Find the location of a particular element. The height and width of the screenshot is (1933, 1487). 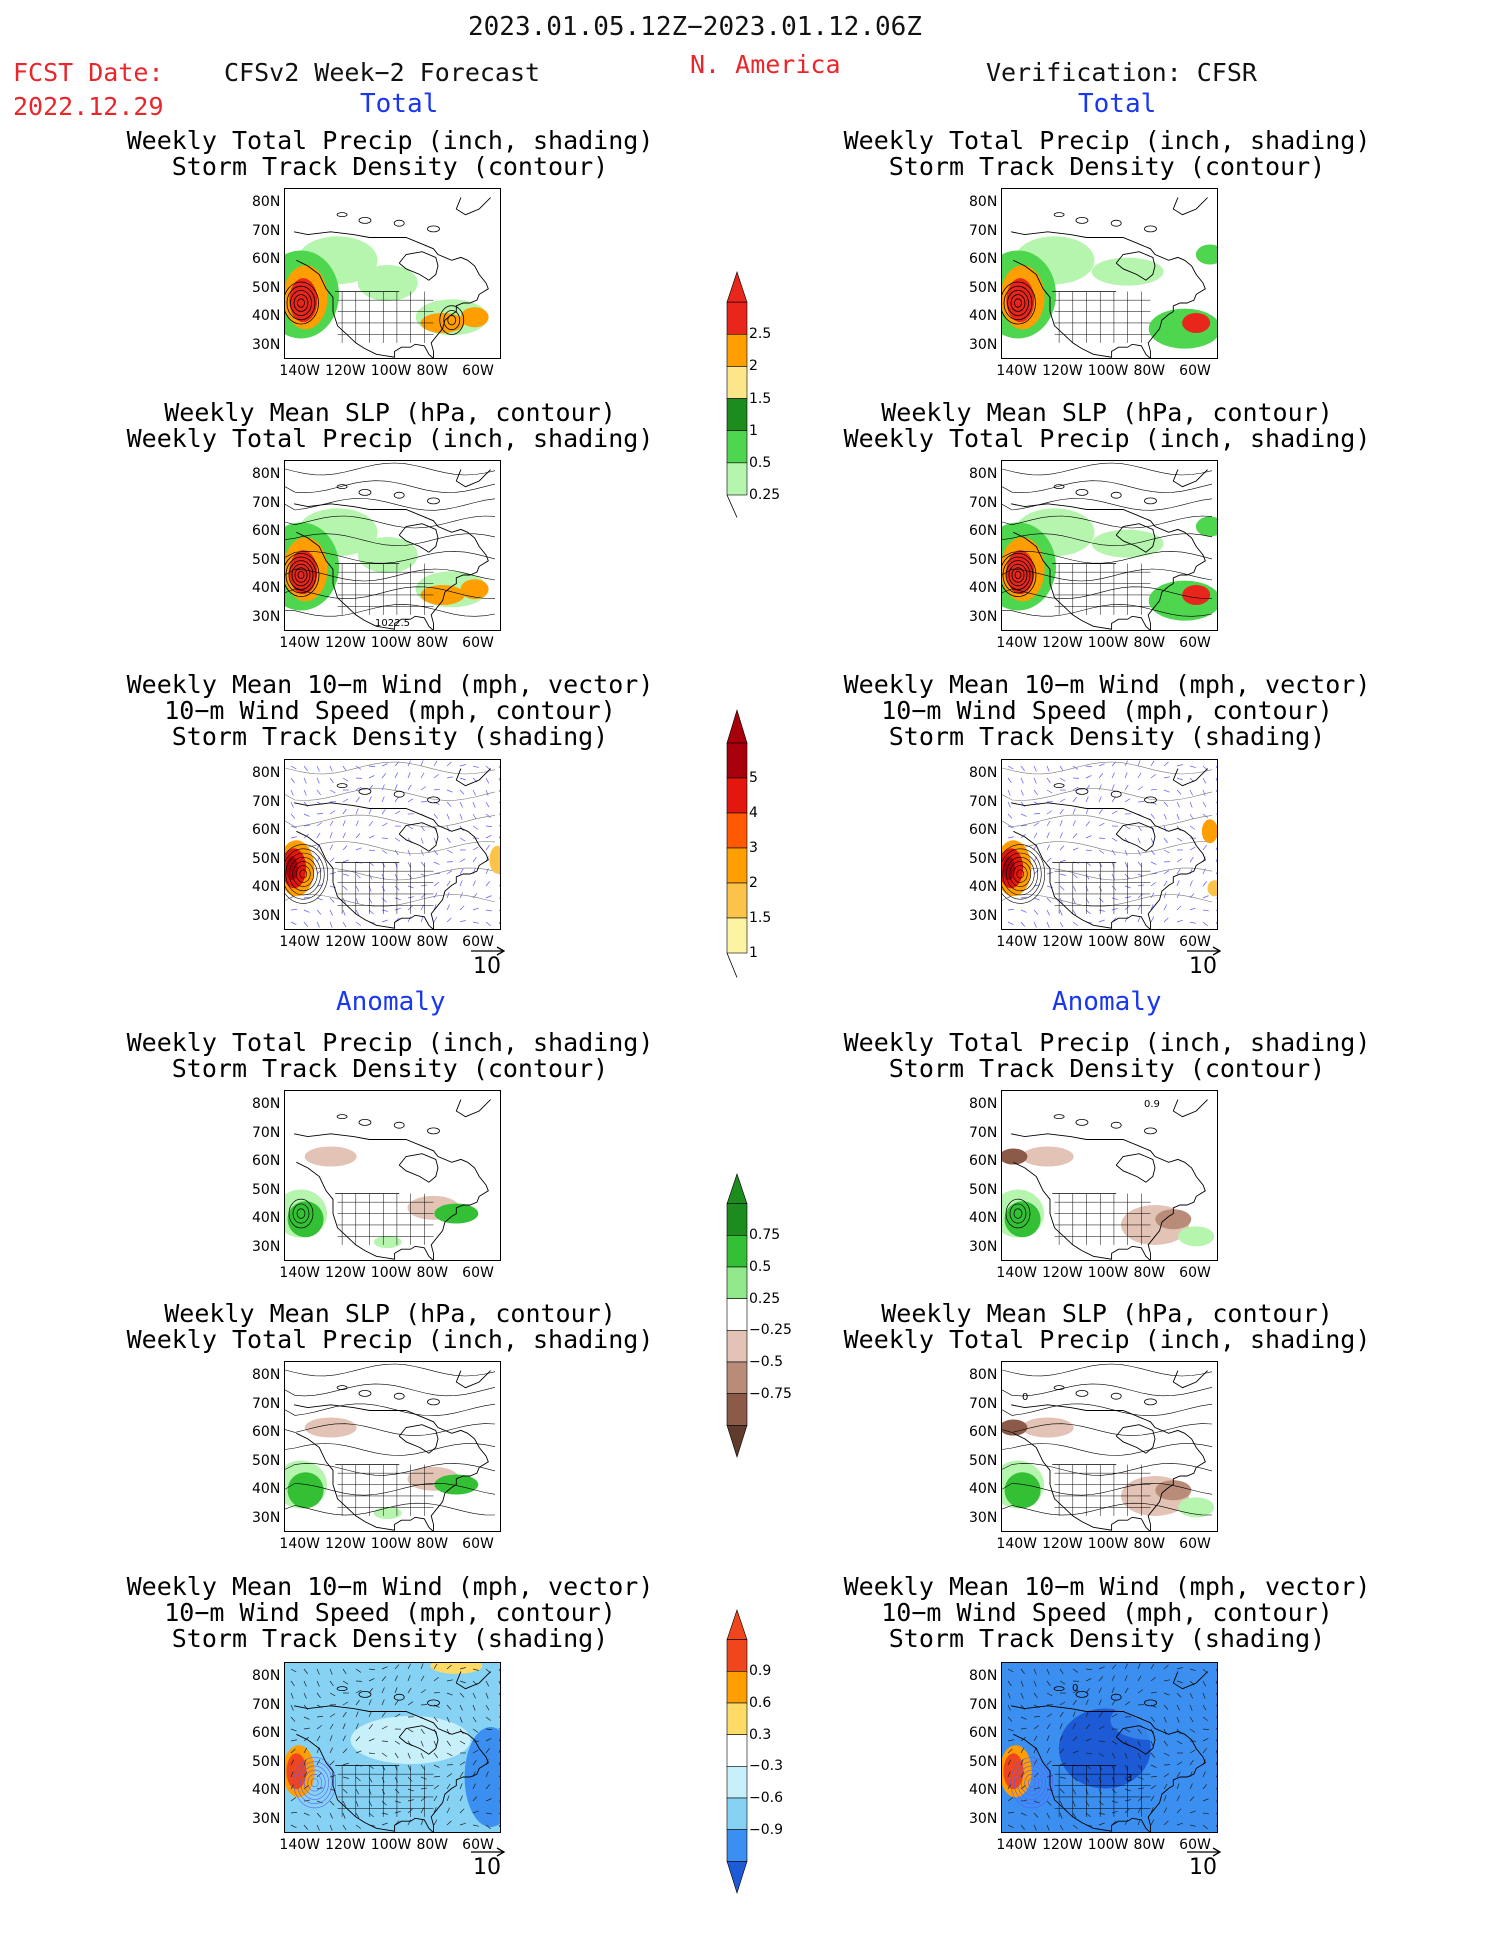

colorbar-label: 0.75 is located at coordinates (764, 1235).